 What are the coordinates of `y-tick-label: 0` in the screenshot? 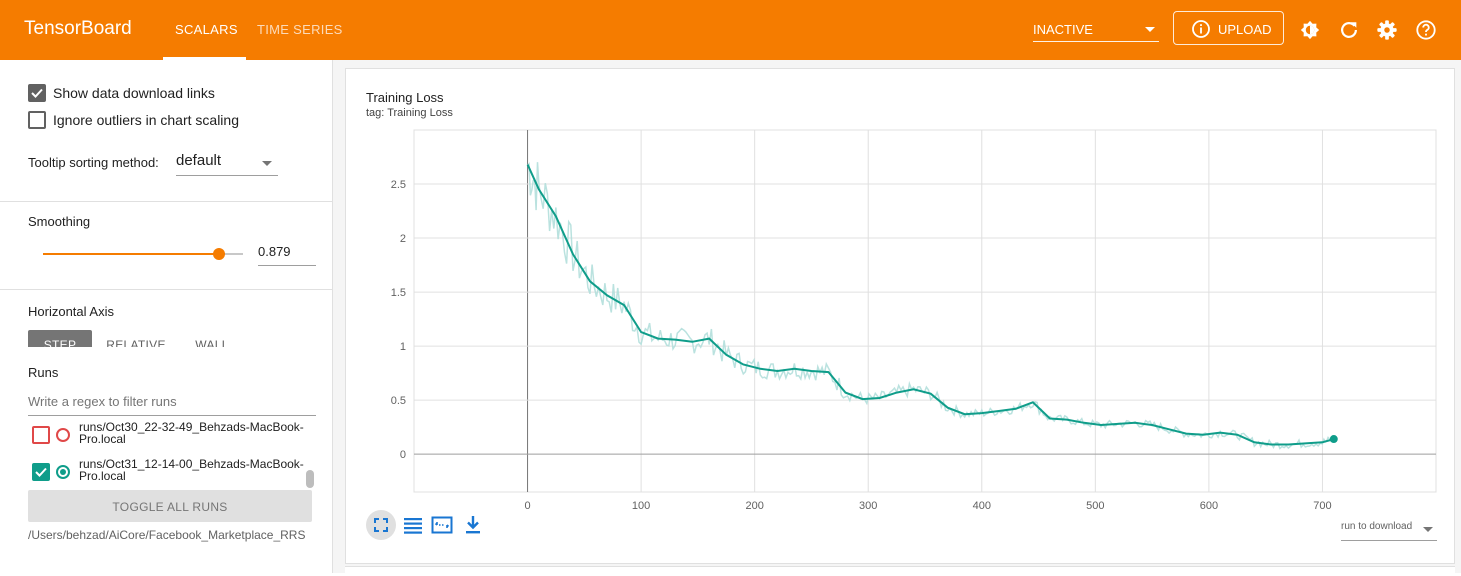 It's located at (403, 455).